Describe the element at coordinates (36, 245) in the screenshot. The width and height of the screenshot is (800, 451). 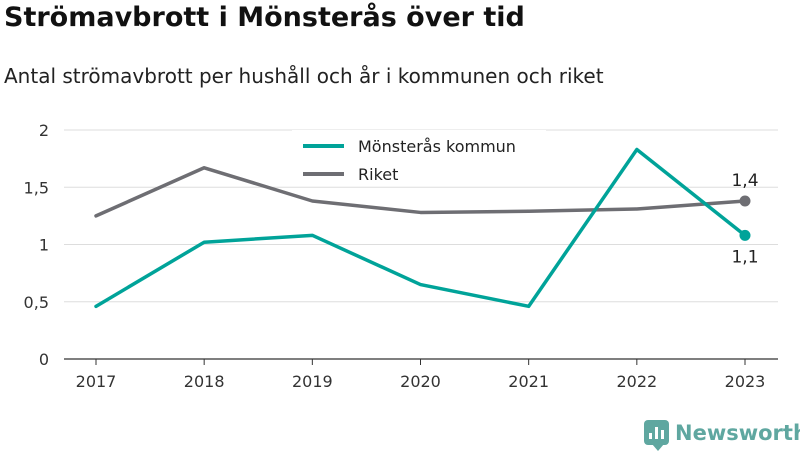
I see `y-axis: 0 0,5 1 1,5 2` at that location.